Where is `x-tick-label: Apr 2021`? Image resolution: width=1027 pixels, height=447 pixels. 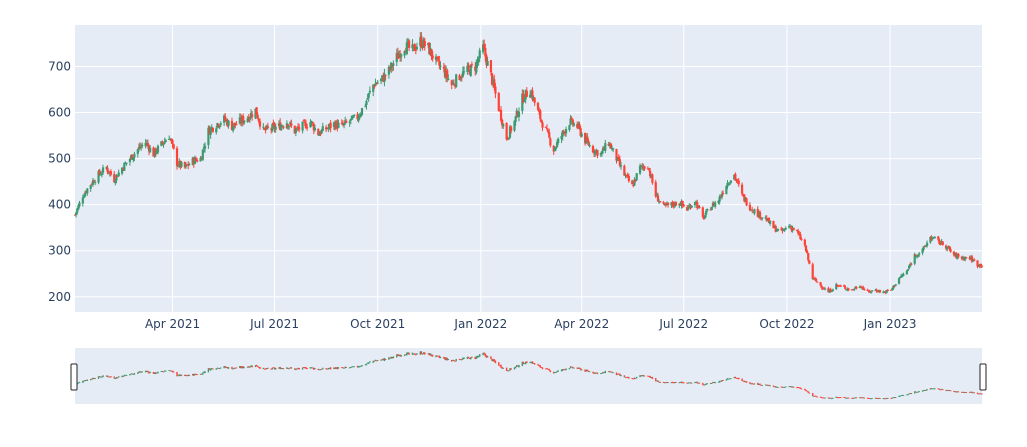 x-tick-label: Apr 2021 is located at coordinates (172, 324).